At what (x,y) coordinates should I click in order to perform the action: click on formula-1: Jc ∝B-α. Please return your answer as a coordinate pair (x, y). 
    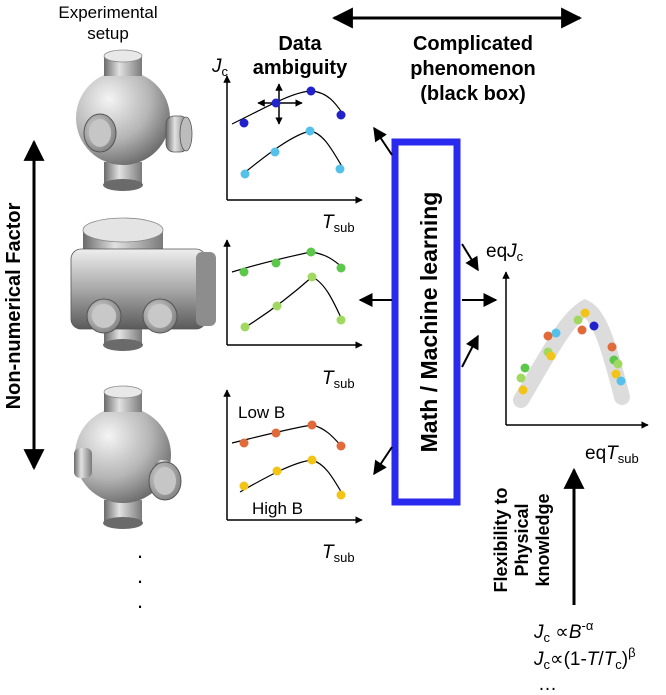
    Looking at the image, I should click on (563, 631).